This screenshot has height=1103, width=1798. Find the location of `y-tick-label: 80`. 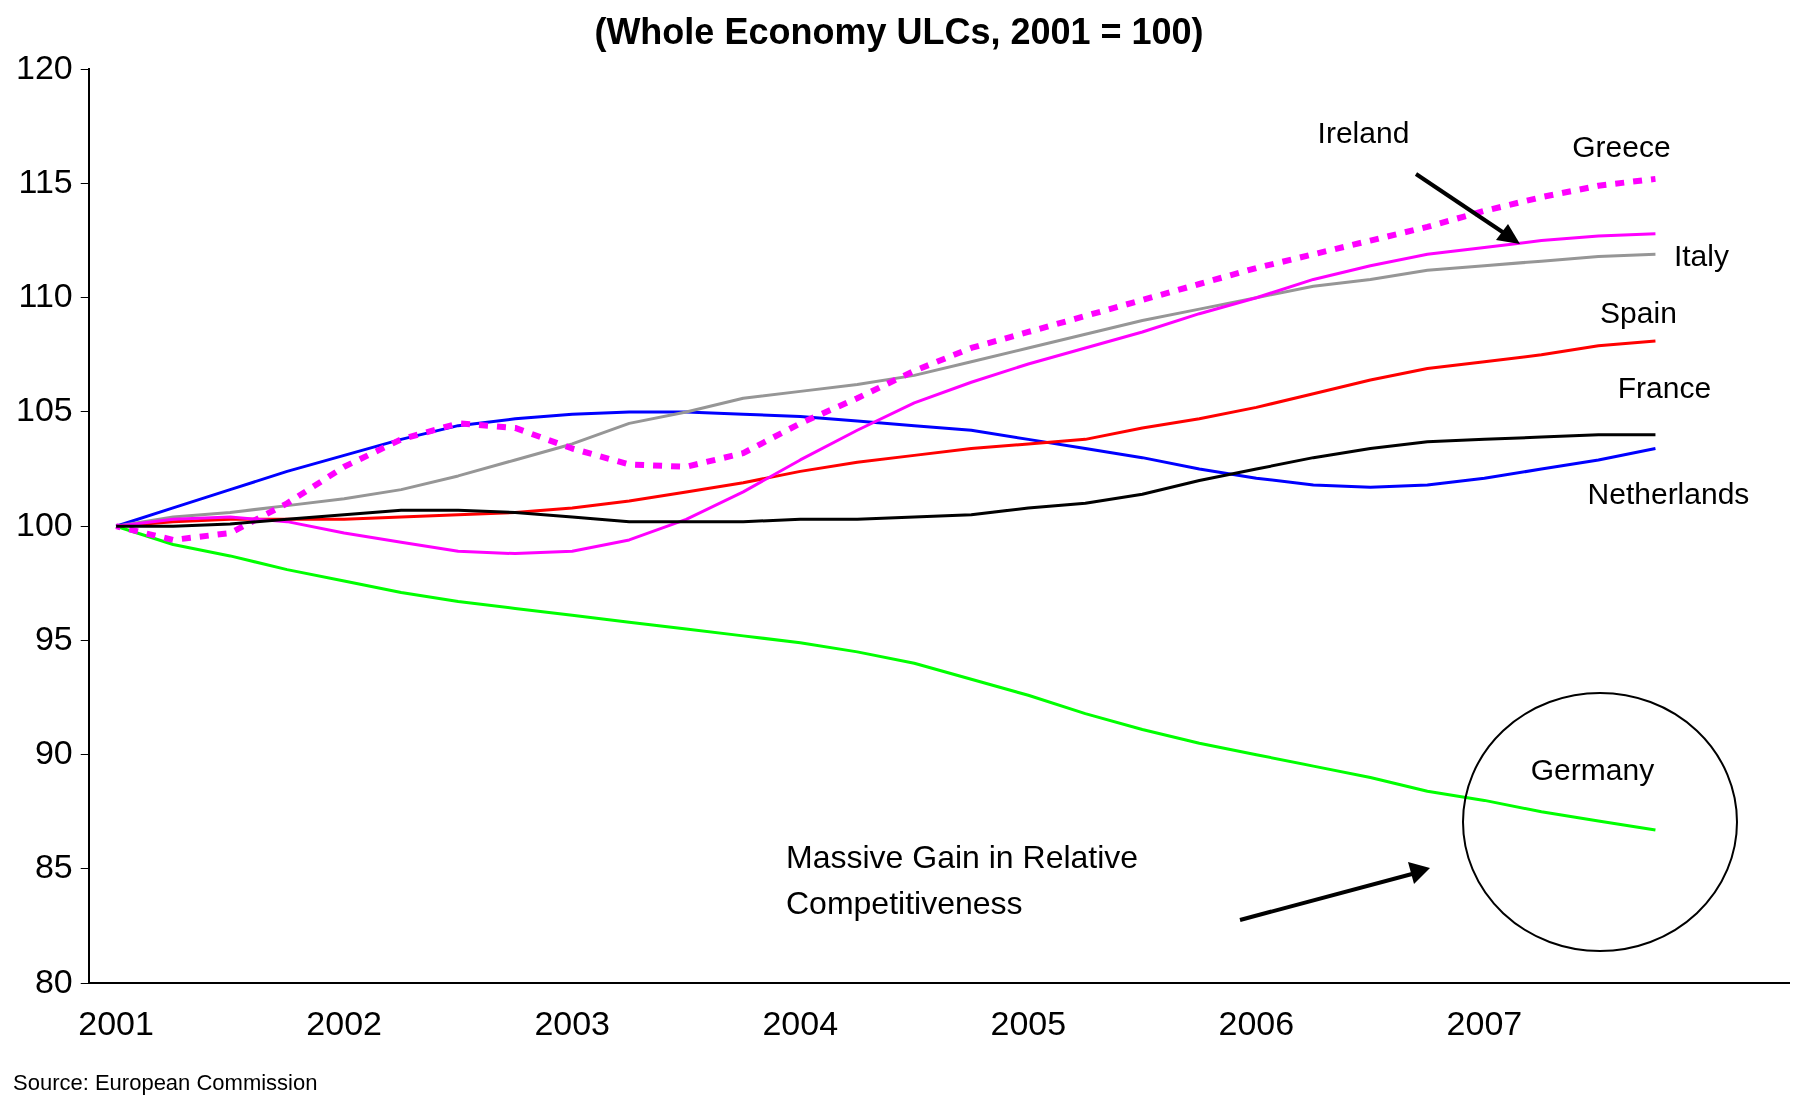

y-tick-label: 80 is located at coordinates (53, 980).